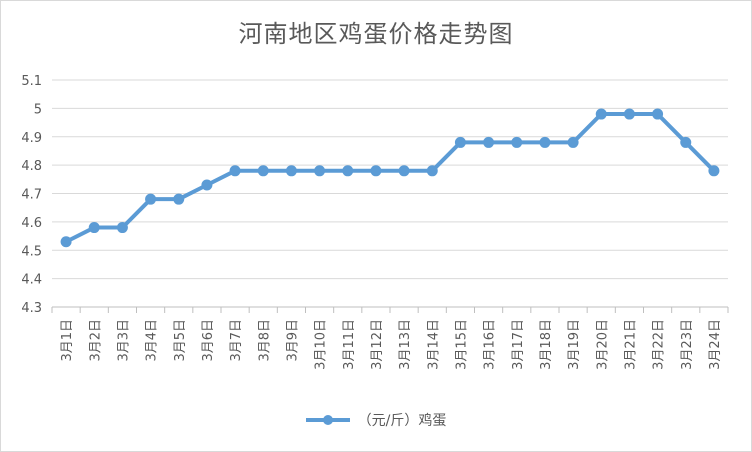 This screenshot has width=752, height=452. I want to click on x-tick-label: 3月16日, so click(490, 344).